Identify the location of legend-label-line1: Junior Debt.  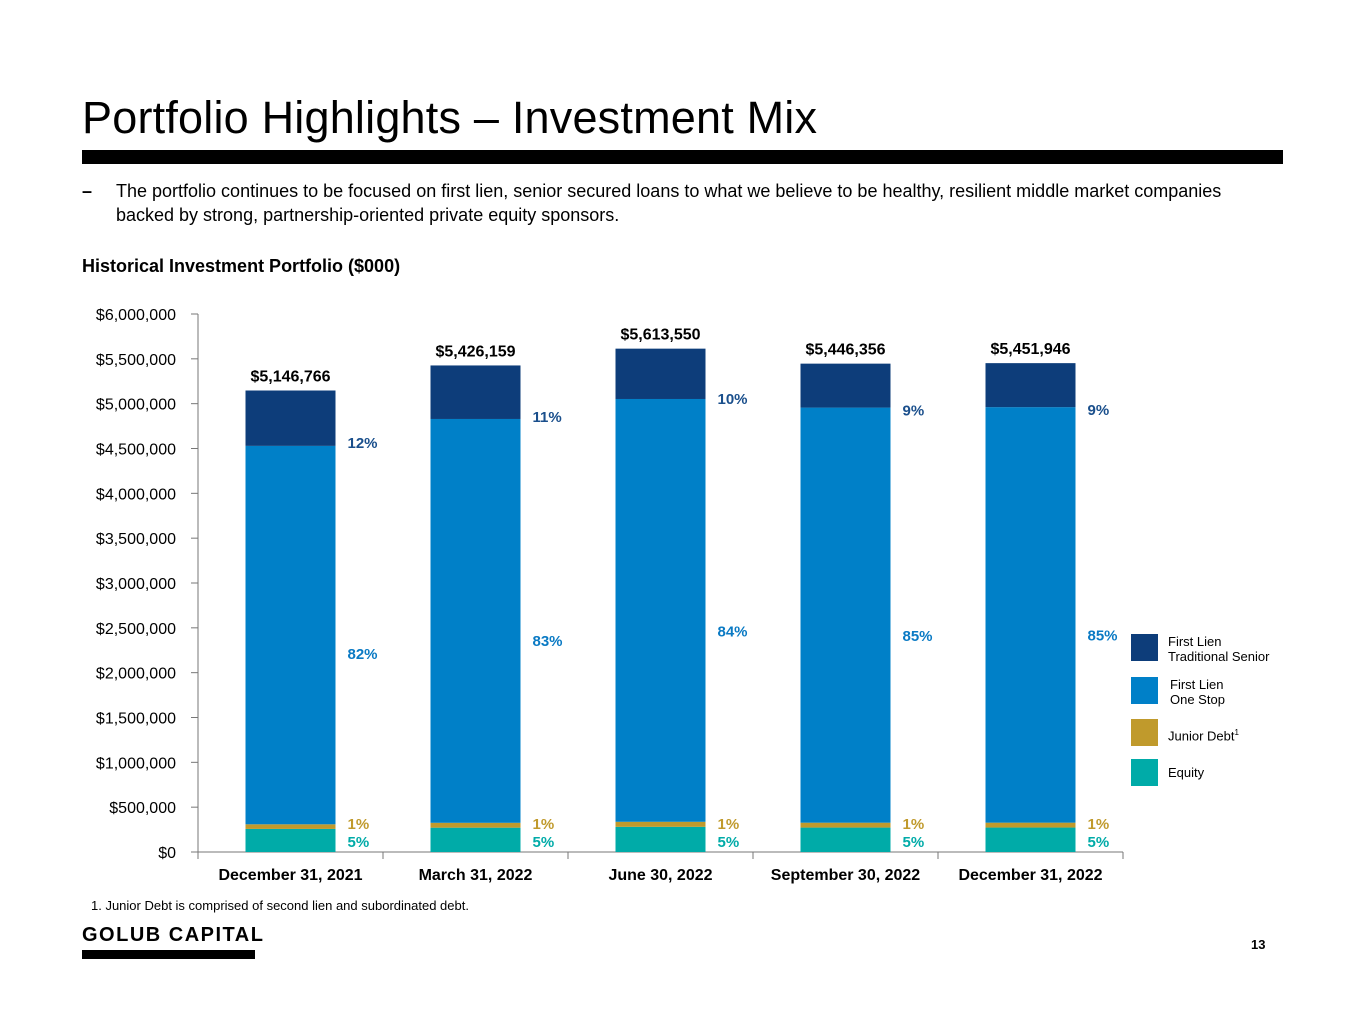
(1201, 736).